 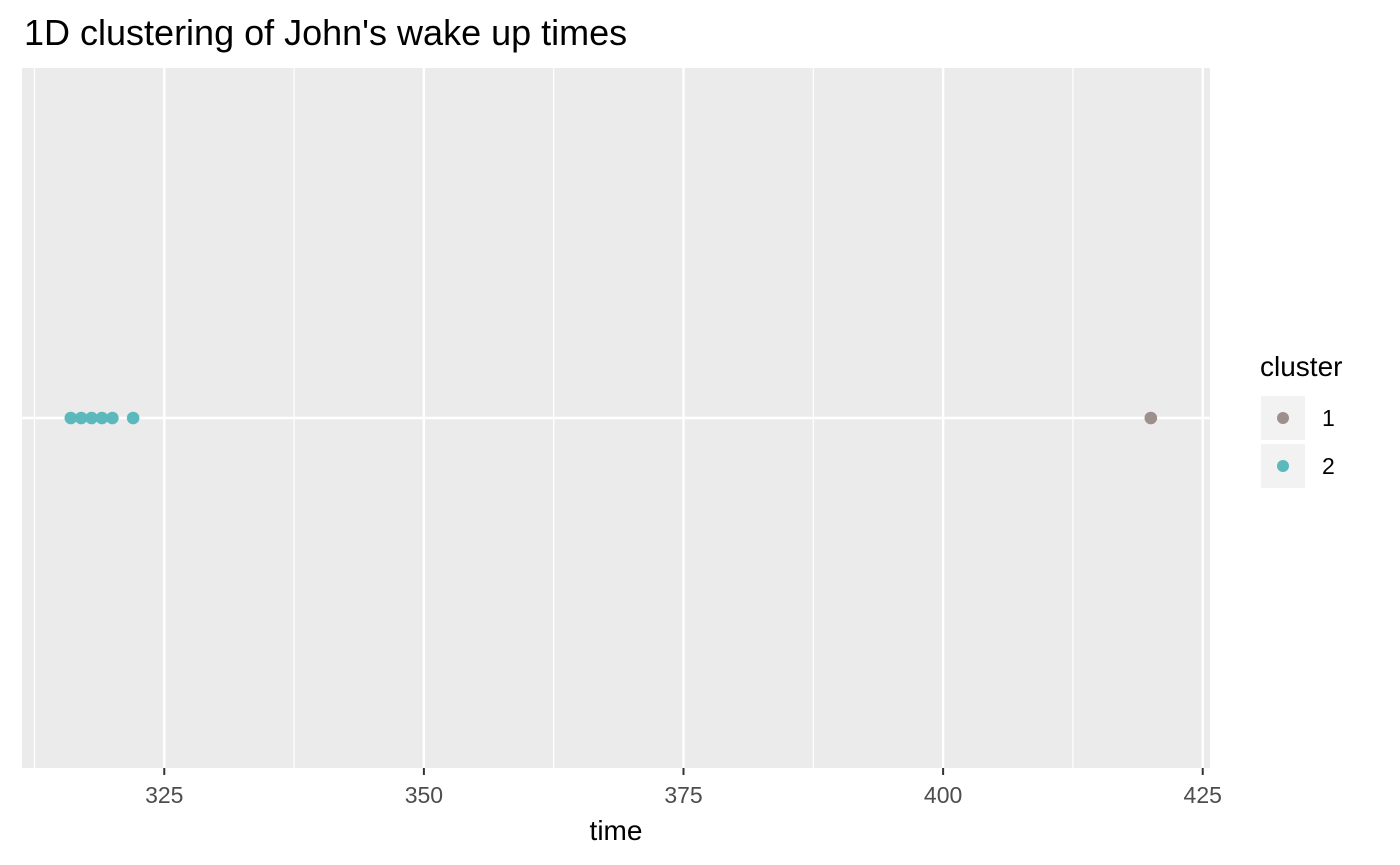 What do you see at coordinates (1301, 366) in the screenshot?
I see `legend-title: cluster` at bounding box center [1301, 366].